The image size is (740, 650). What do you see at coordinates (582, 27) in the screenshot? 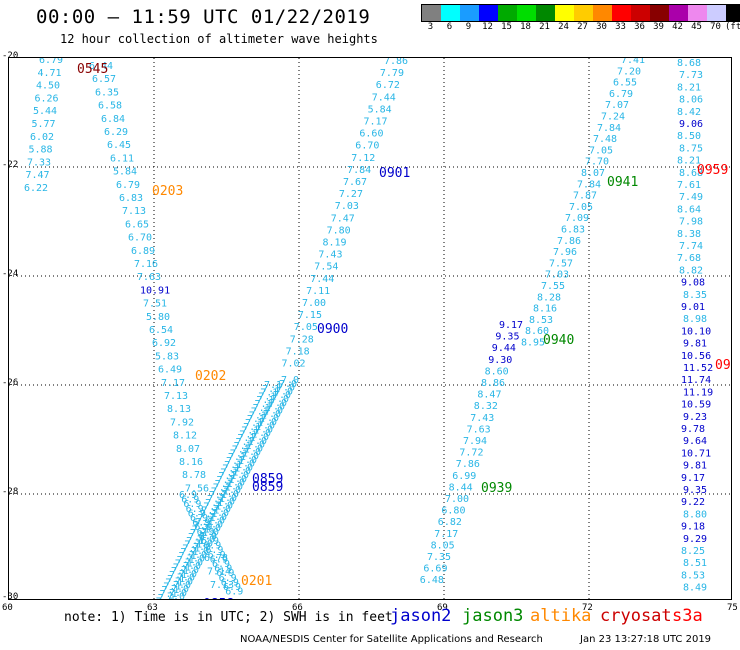
I see `legend-label: 27` at bounding box center [582, 27].